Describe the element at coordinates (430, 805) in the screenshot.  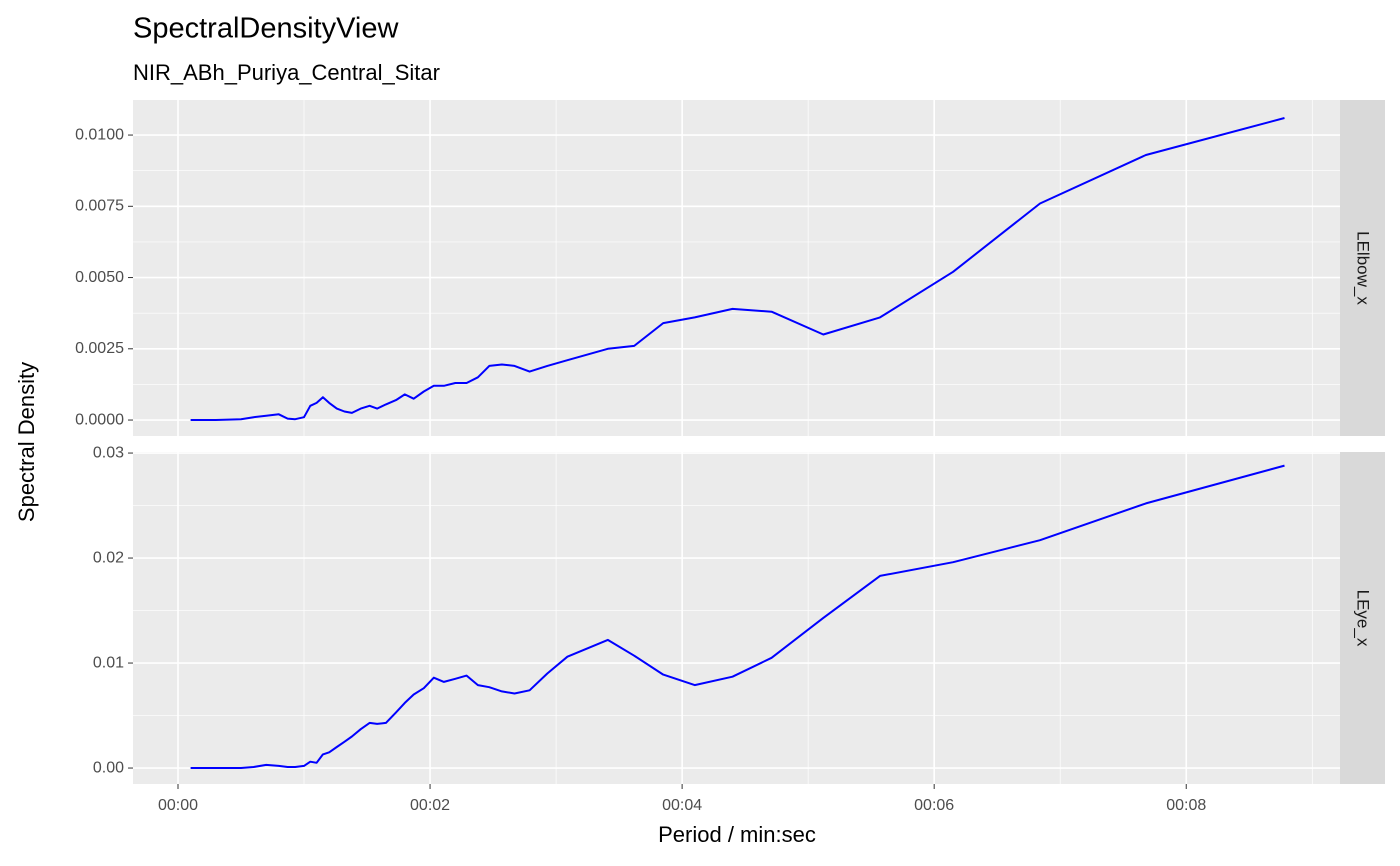
I see `x-tick-label: 00:02` at that location.